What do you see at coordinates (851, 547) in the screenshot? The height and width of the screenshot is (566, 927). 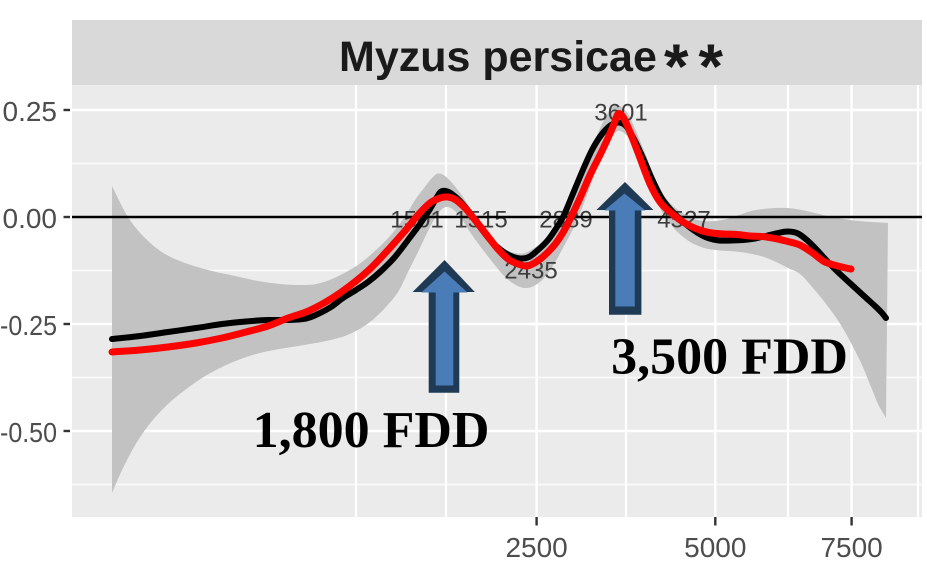 I see `svg-text: 7500` at bounding box center [851, 547].